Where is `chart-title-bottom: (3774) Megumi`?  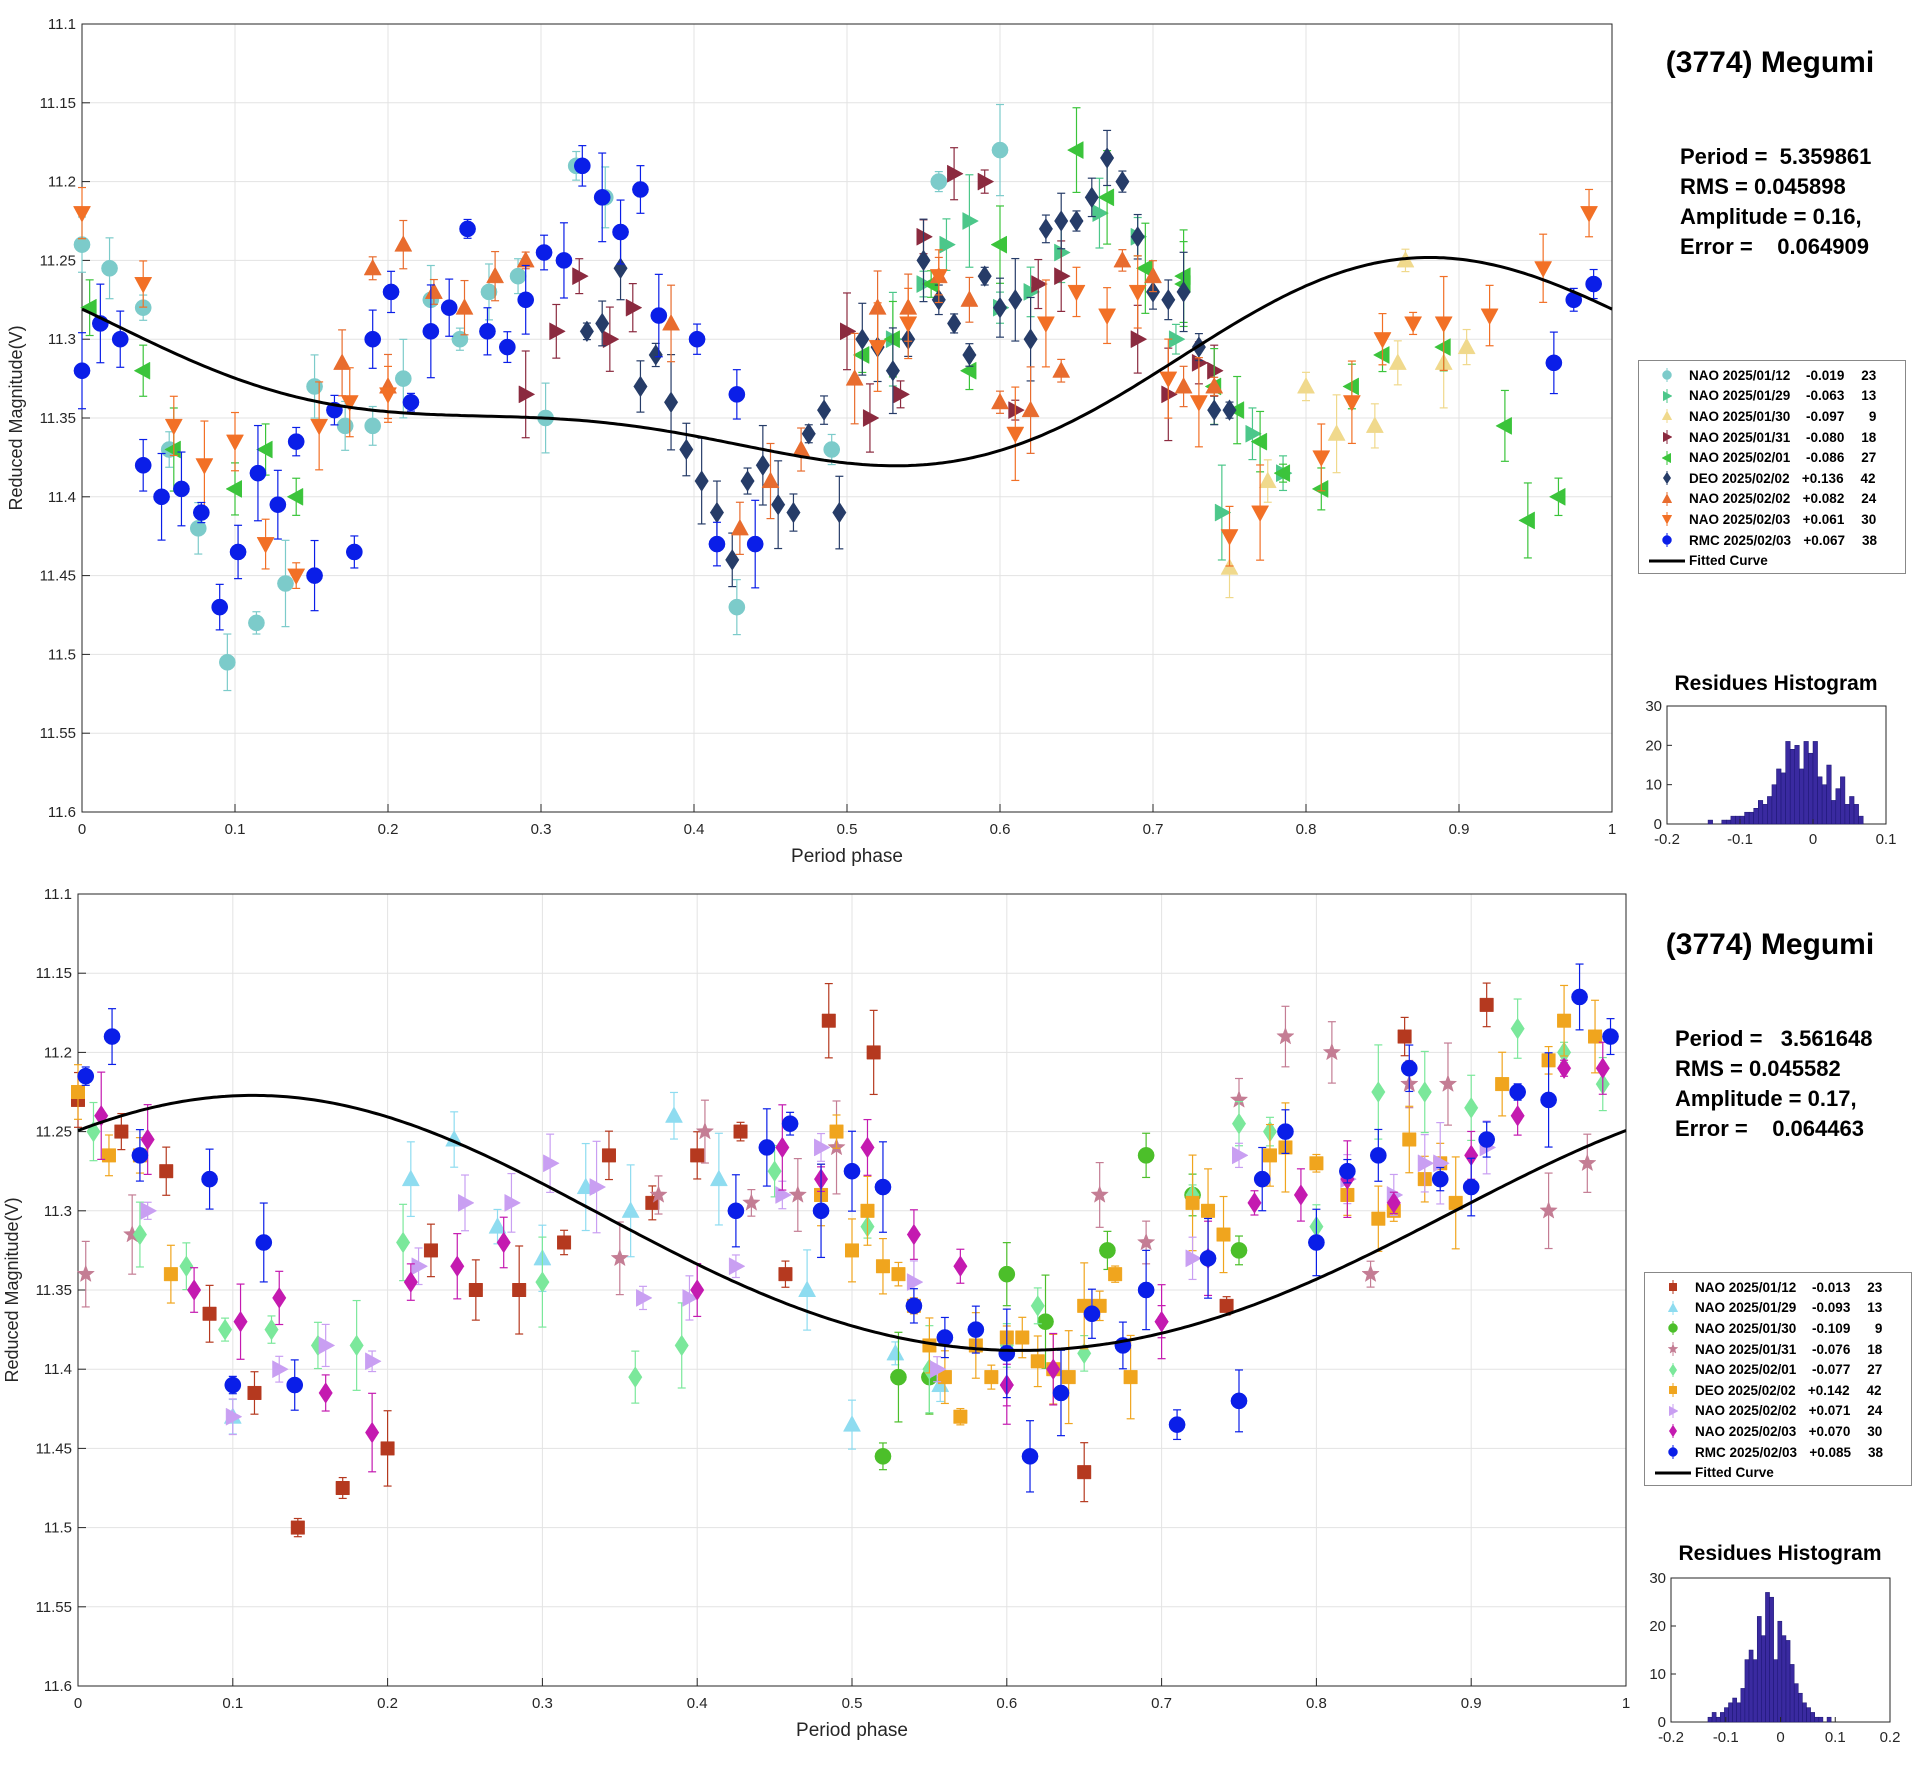
chart-title-bottom: (3774) Megumi is located at coordinates (1770, 944).